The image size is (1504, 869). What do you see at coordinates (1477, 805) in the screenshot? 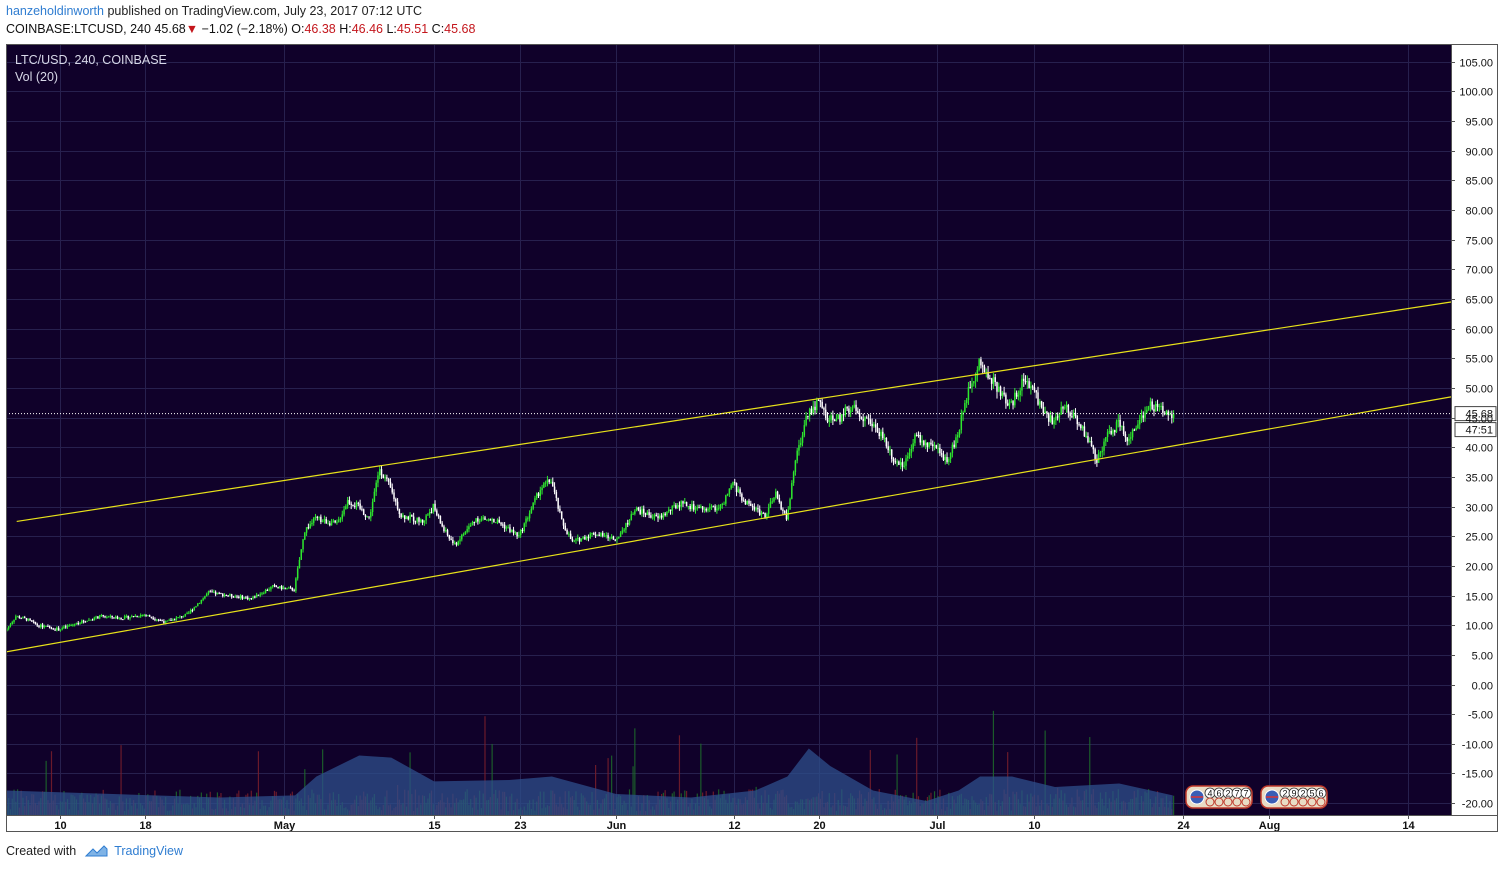
I see `y-tick-label: -20.00` at bounding box center [1477, 805].